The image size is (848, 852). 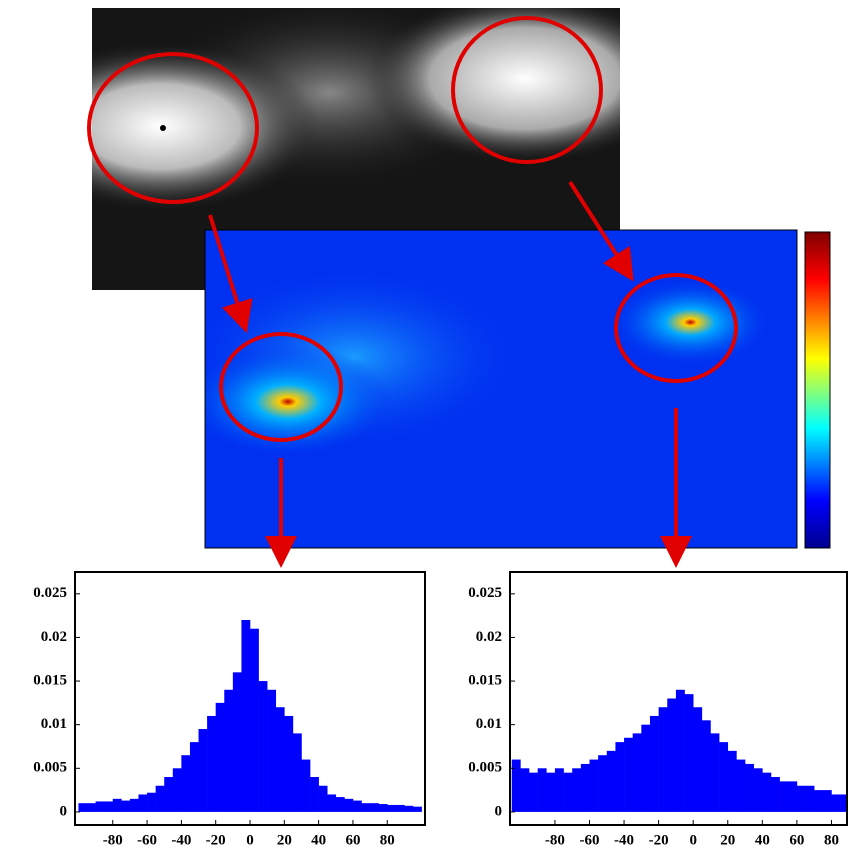 I want to click on plot-frame, so click(x=678, y=698).